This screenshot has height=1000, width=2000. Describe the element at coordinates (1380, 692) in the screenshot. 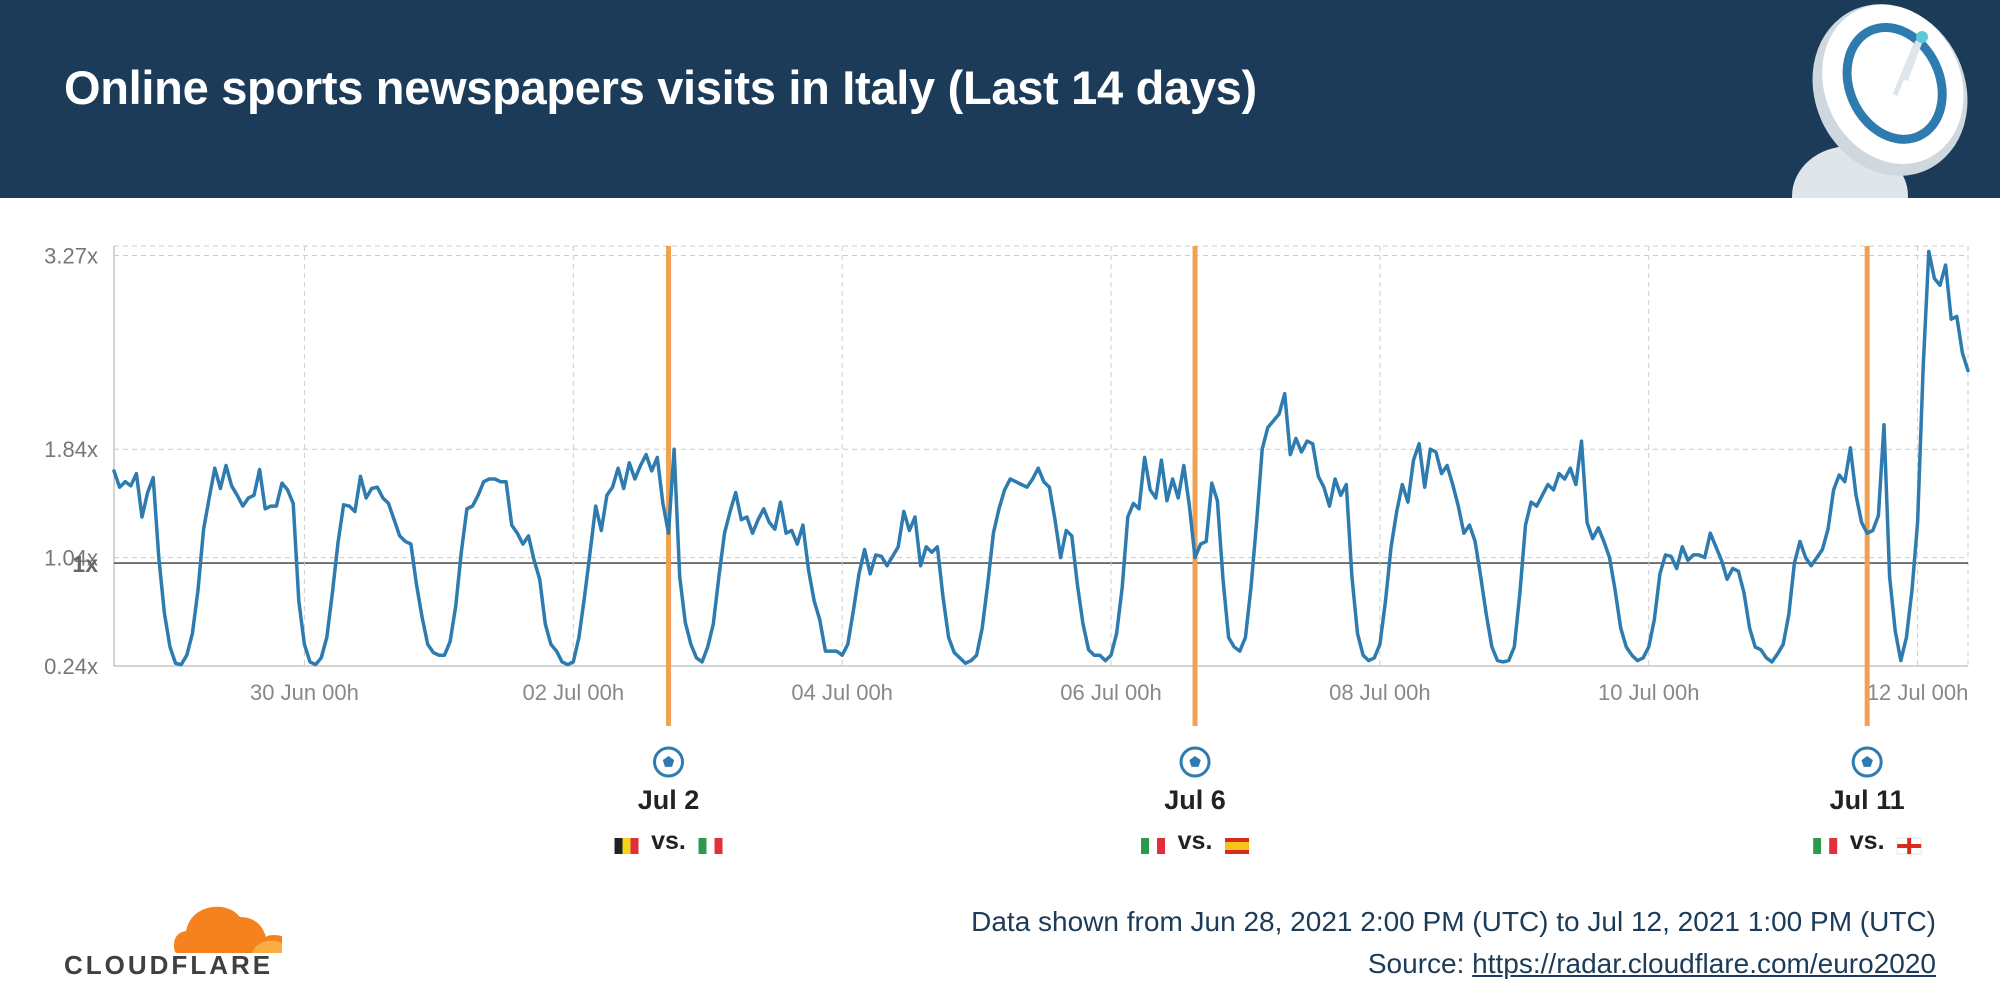

I see `x-tick-label: 08 Jul 00h` at that location.